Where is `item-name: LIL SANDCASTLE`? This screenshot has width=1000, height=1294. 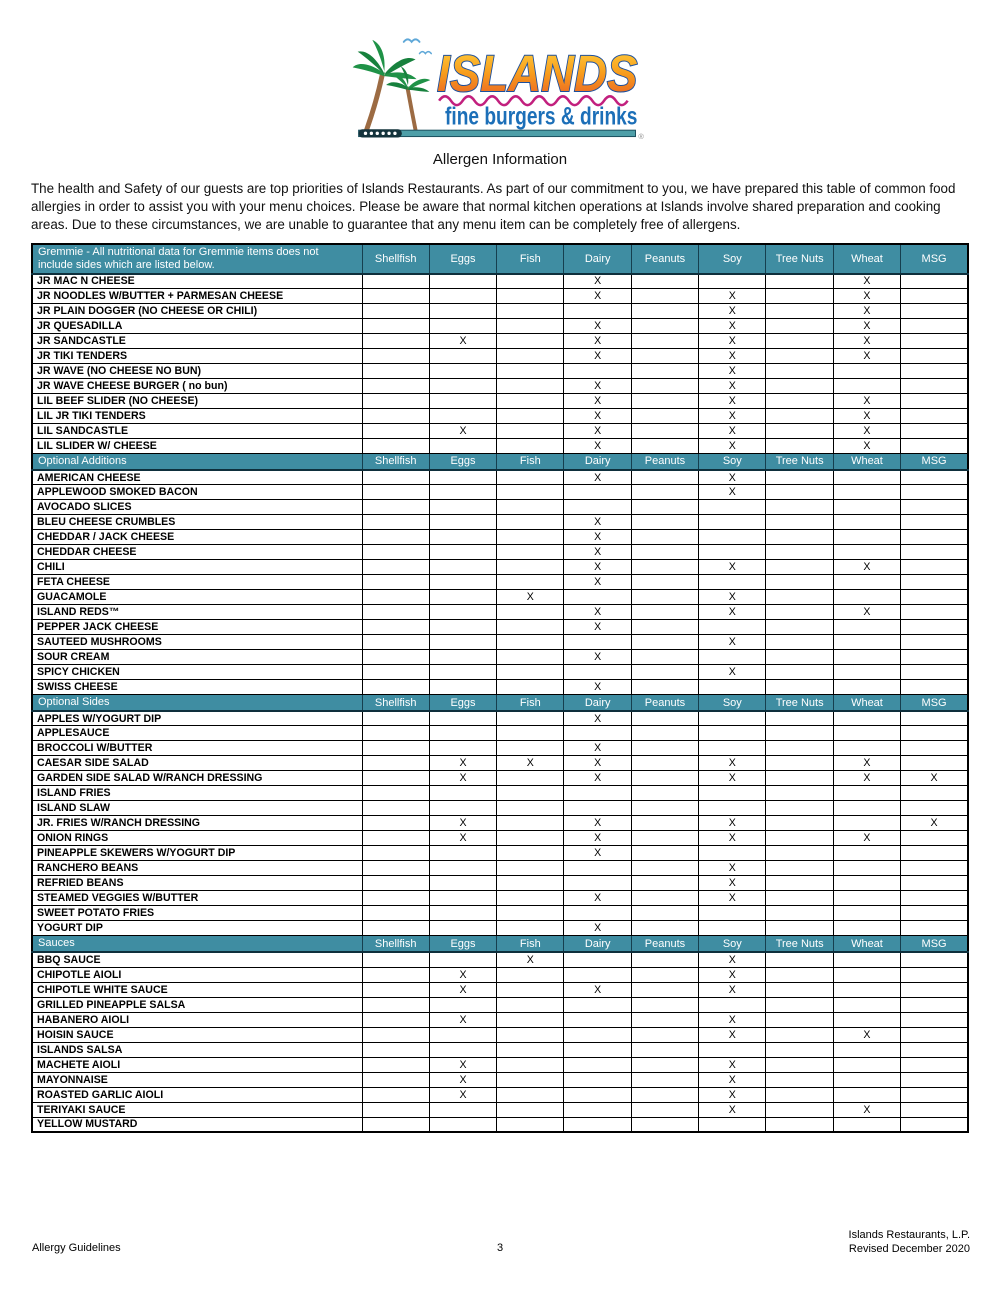
item-name: LIL SANDCASTLE is located at coordinates (197, 431).